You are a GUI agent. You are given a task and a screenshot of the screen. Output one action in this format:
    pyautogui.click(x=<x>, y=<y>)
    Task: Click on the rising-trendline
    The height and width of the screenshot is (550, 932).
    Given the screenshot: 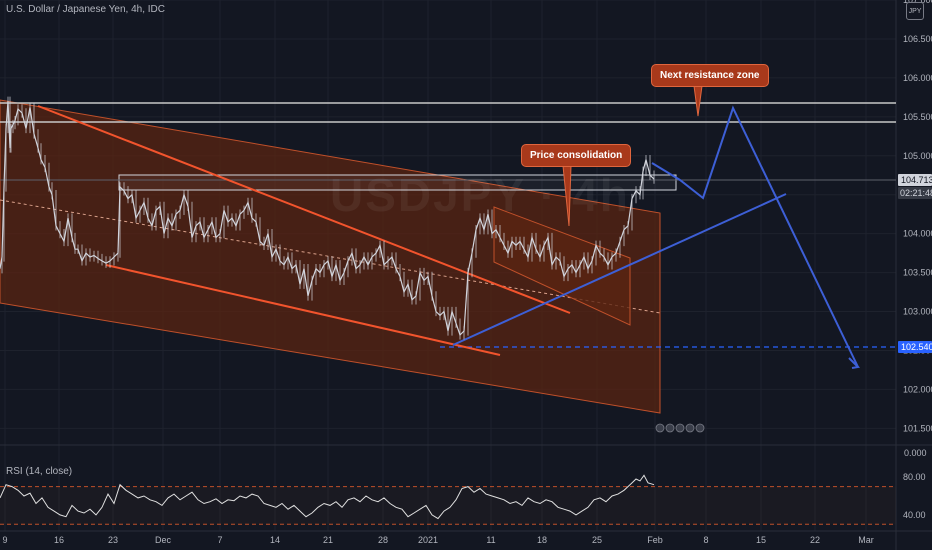 What is the action you would take?
    pyautogui.click(x=619, y=269)
    